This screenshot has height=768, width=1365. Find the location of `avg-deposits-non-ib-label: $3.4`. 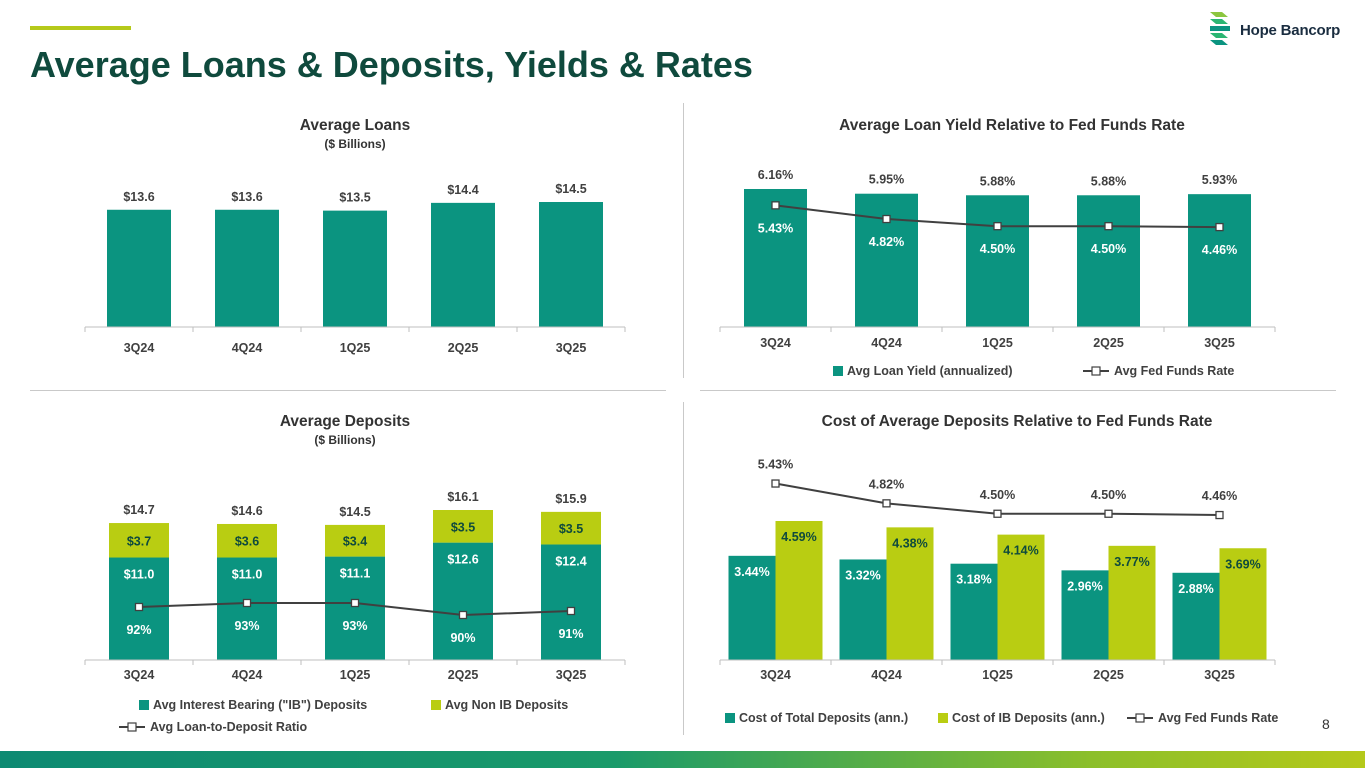

avg-deposits-non-ib-label: $3.4 is located at coordinates (355, 542).